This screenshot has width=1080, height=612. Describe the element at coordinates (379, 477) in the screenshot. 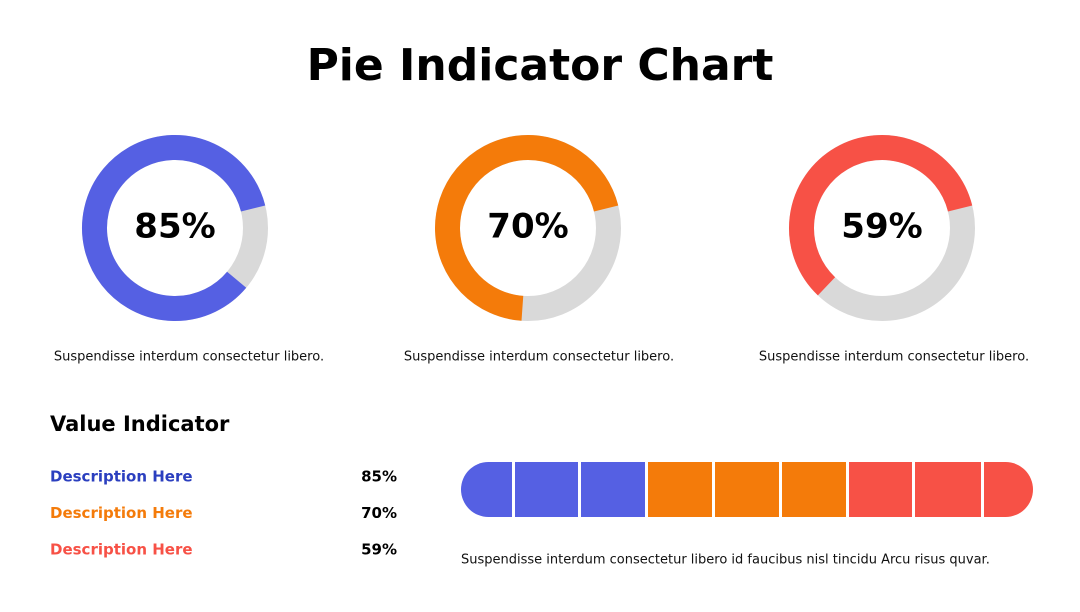

I see `item-value: 85%` at that location.